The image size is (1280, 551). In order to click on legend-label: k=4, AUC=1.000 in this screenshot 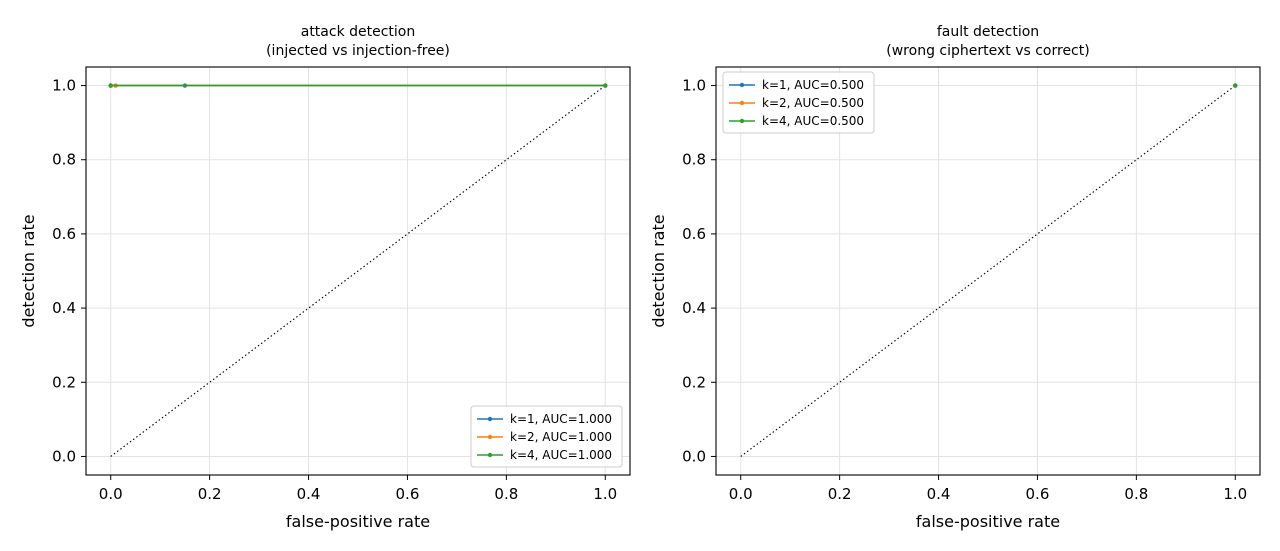, I will do `click(561, 455)`.